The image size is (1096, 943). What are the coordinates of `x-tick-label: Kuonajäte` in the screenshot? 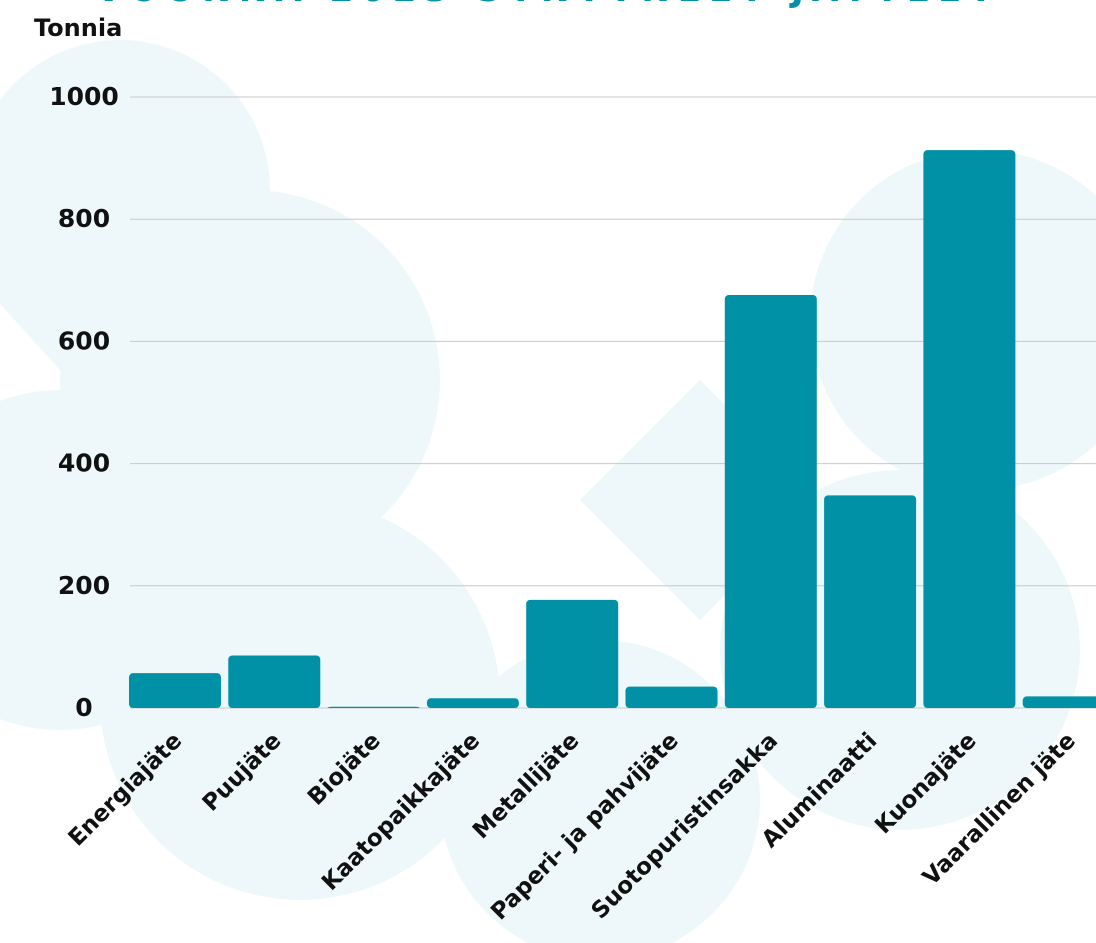 It's located at (925, 783).